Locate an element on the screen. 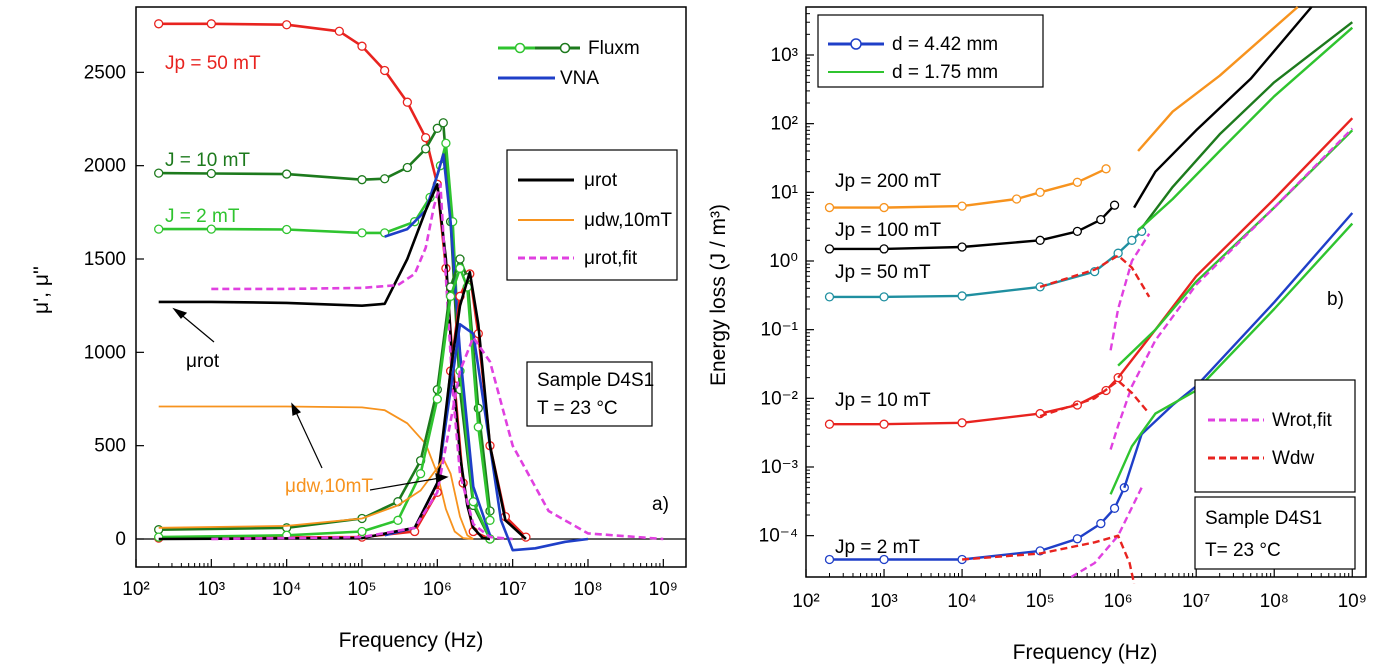  ylabel-b: Energy loss (J / m³) is located at coordinates (718, 295).